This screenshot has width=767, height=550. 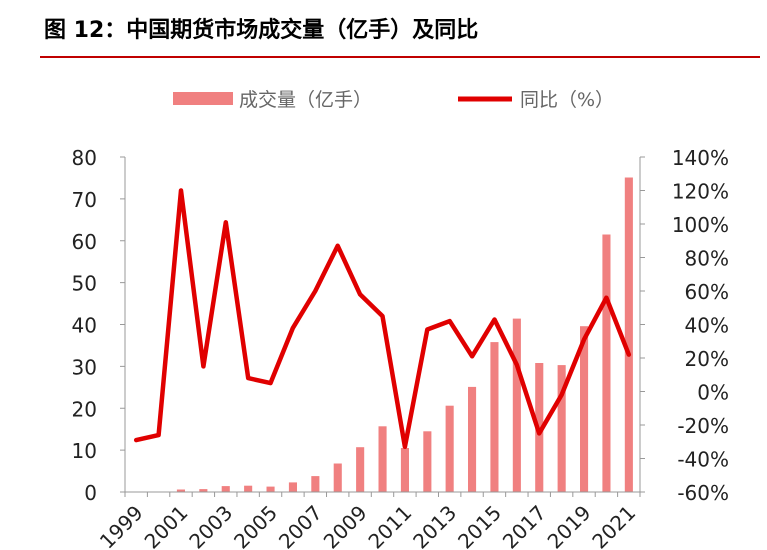 What do you see at coordinates (90, 493) in the screenshot?
I see `y-left-tick-label: 0` at bounding box center [90, 493].